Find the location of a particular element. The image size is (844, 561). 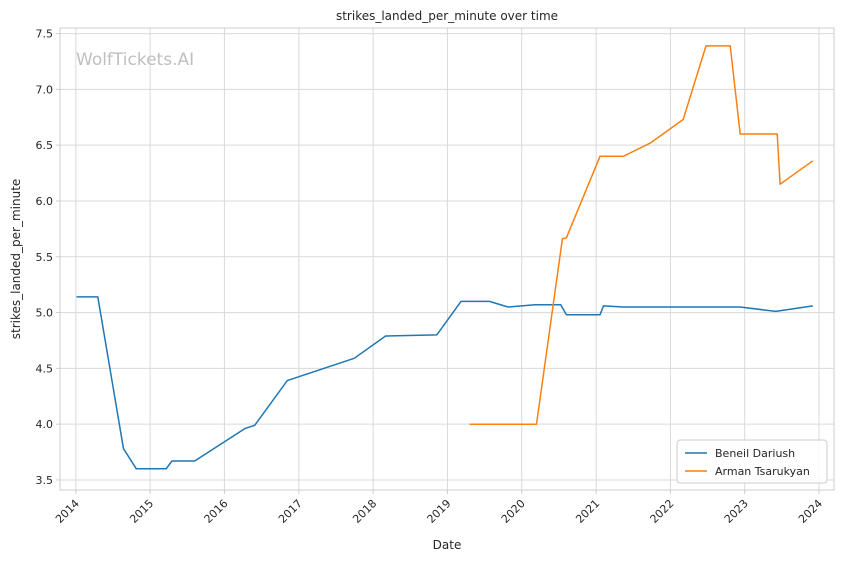

y-tick-label: 5.0 is located at coordinates (45, 313).